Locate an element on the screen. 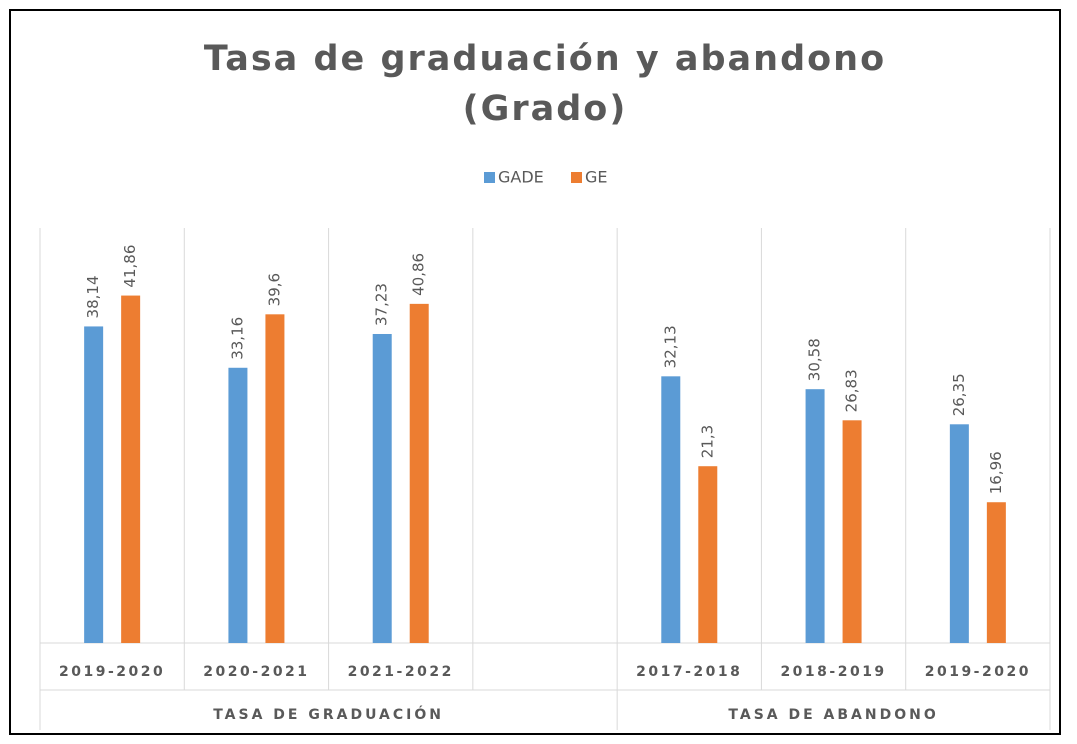 This screenshot has width=1077, height=744. legend-label: GE is located at coordinates (596, 177).